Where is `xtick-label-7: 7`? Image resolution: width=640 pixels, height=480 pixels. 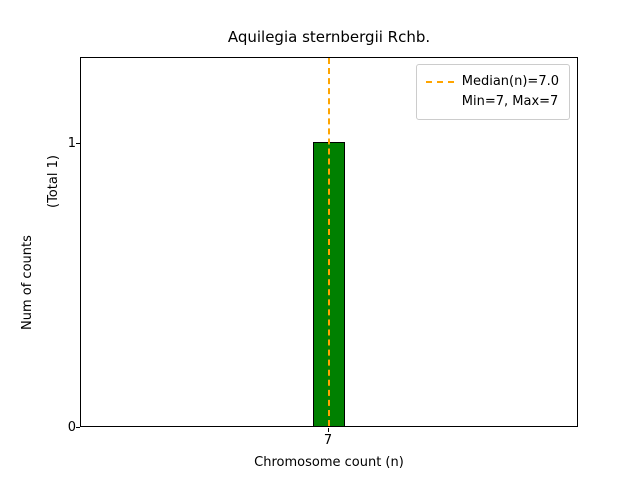
xtick-label-7: 7 is located at coordinates (328, 440).